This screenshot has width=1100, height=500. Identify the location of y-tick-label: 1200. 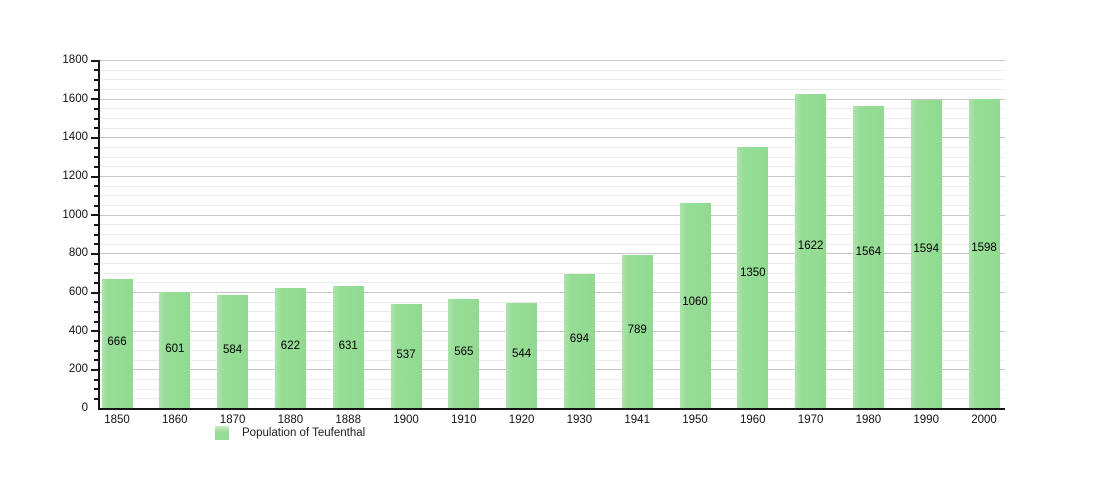
(75, 176).